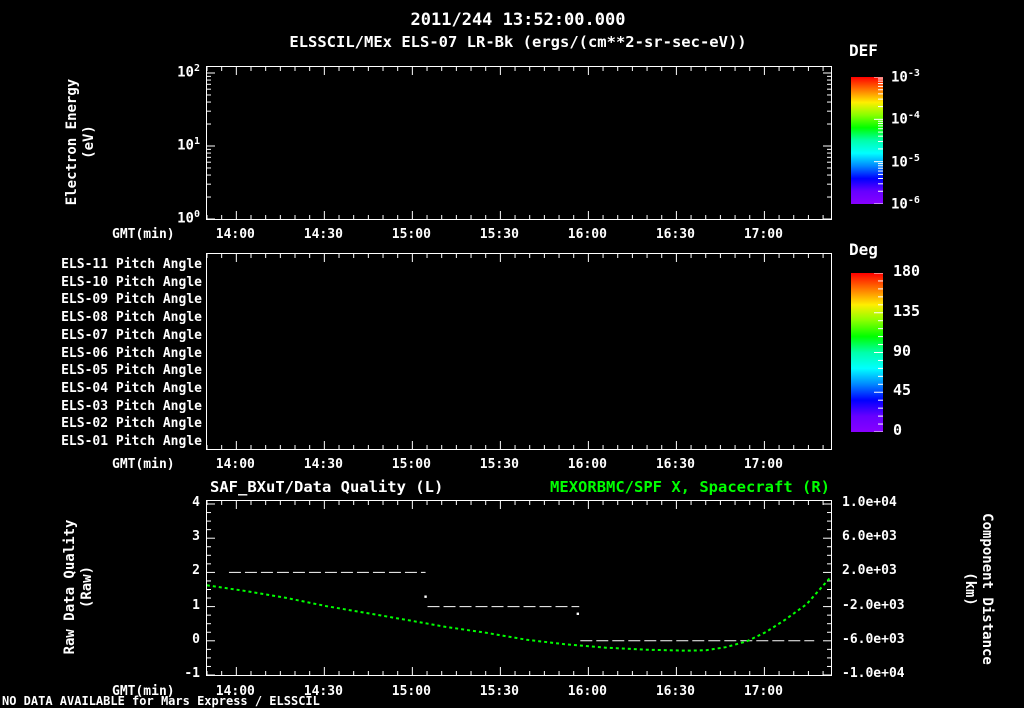 This screenshot has width=1024, height=708. Describe the element at coordinates (970, 589) in the screenshot. I see `distance-y-axis-label-line2: (km)` at that location.